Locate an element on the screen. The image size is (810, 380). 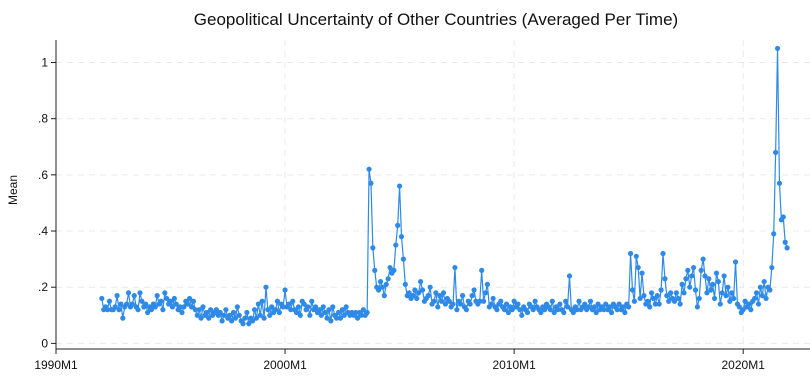
y-tick-label: .2 is located at coordinates (43, 287).